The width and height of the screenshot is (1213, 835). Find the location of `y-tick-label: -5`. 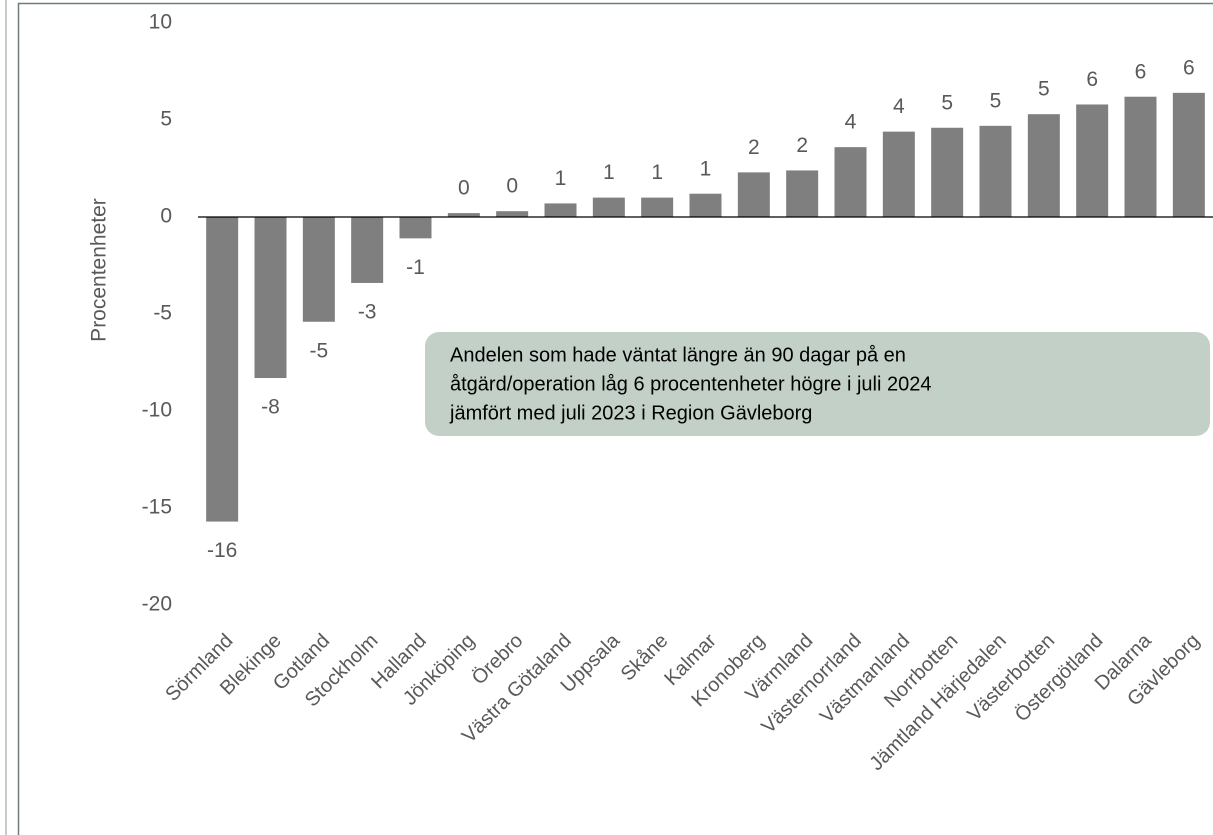

y-tick-label: -5 is located at coordinates (162, 313).